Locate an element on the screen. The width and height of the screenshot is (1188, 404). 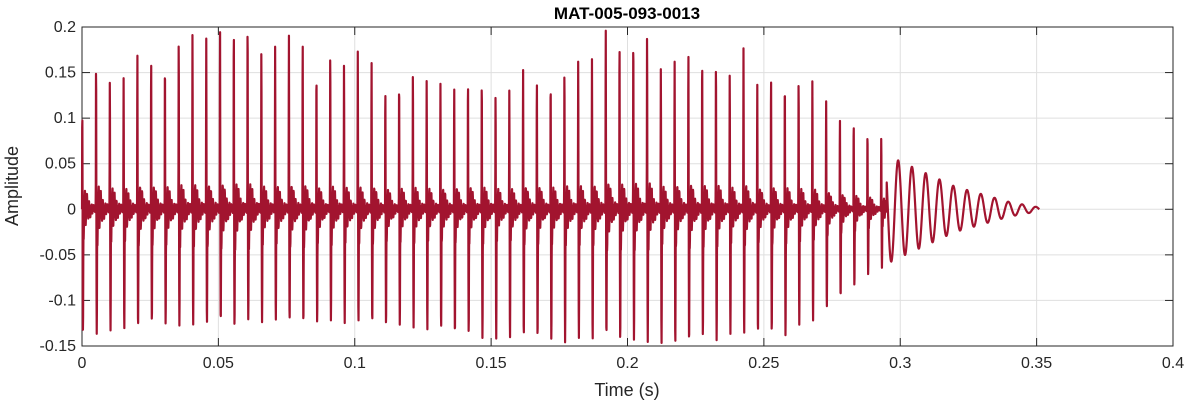
x-tick-label: 0.15 is located at coordinates (491, 363).